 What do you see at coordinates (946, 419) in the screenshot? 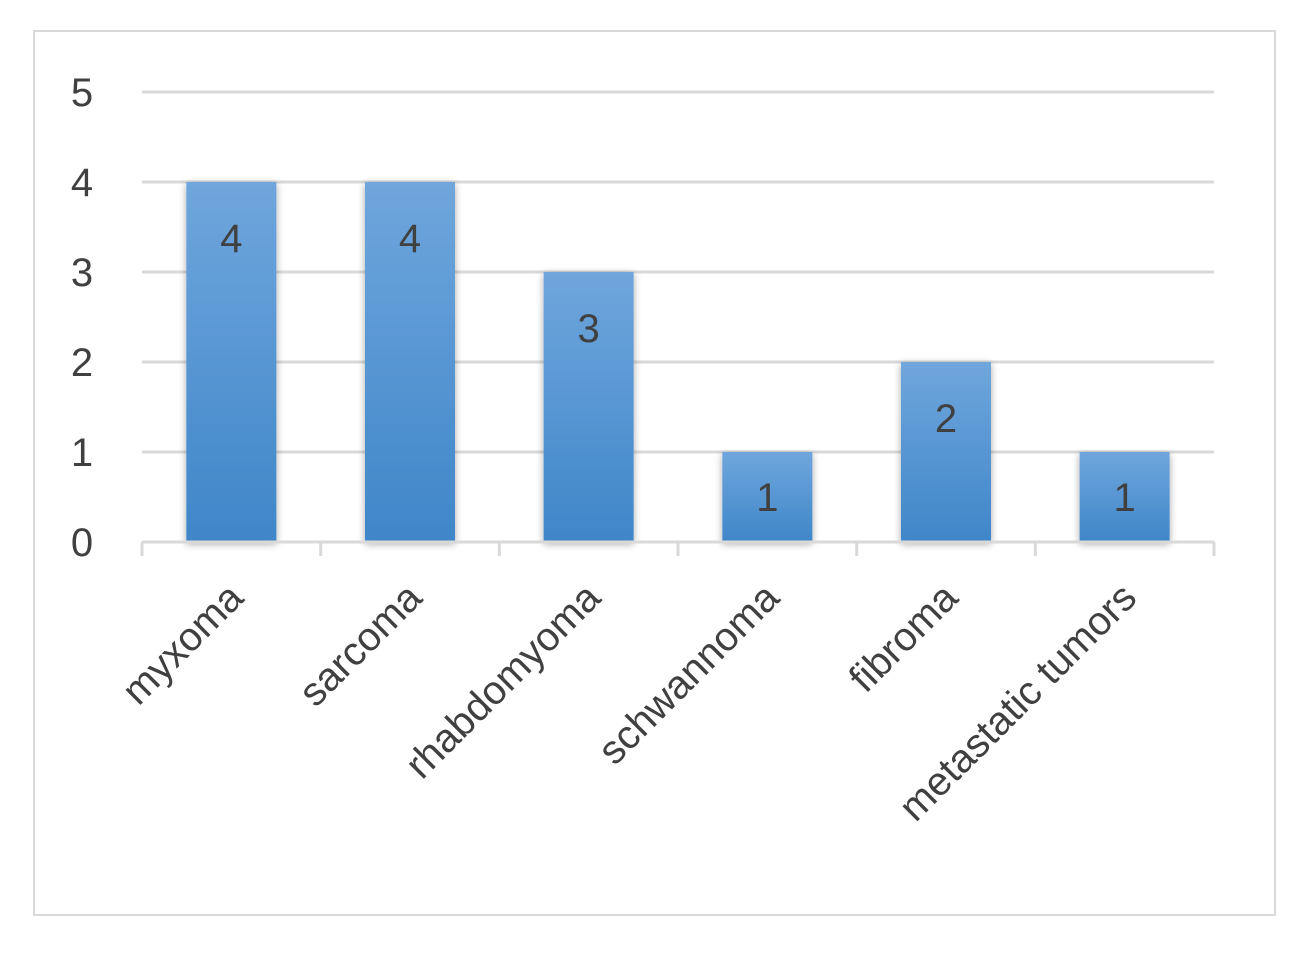
I see `data-label: 2` at bounding box center [946, 419].